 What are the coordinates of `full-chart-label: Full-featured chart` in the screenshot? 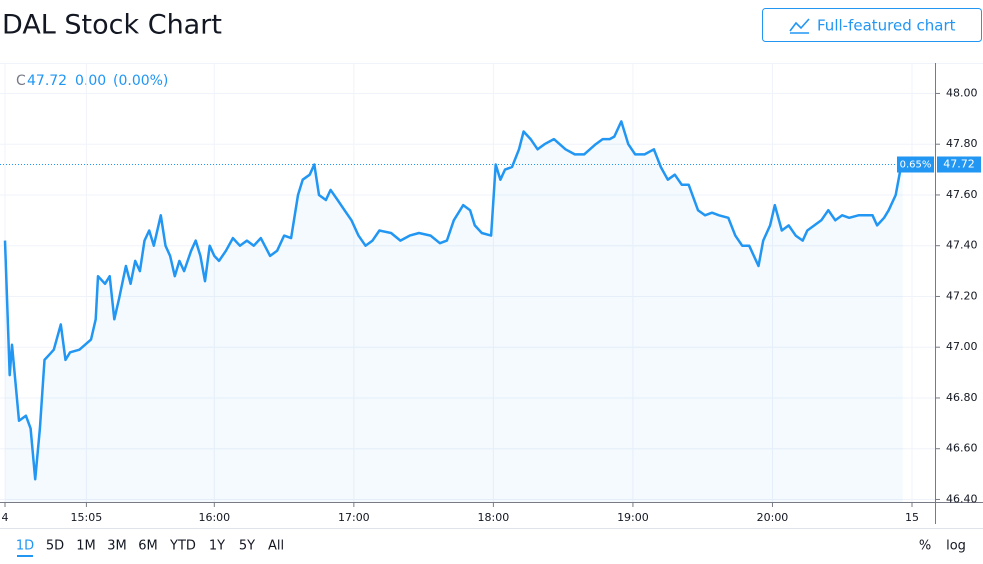 It's located at (886, 26).